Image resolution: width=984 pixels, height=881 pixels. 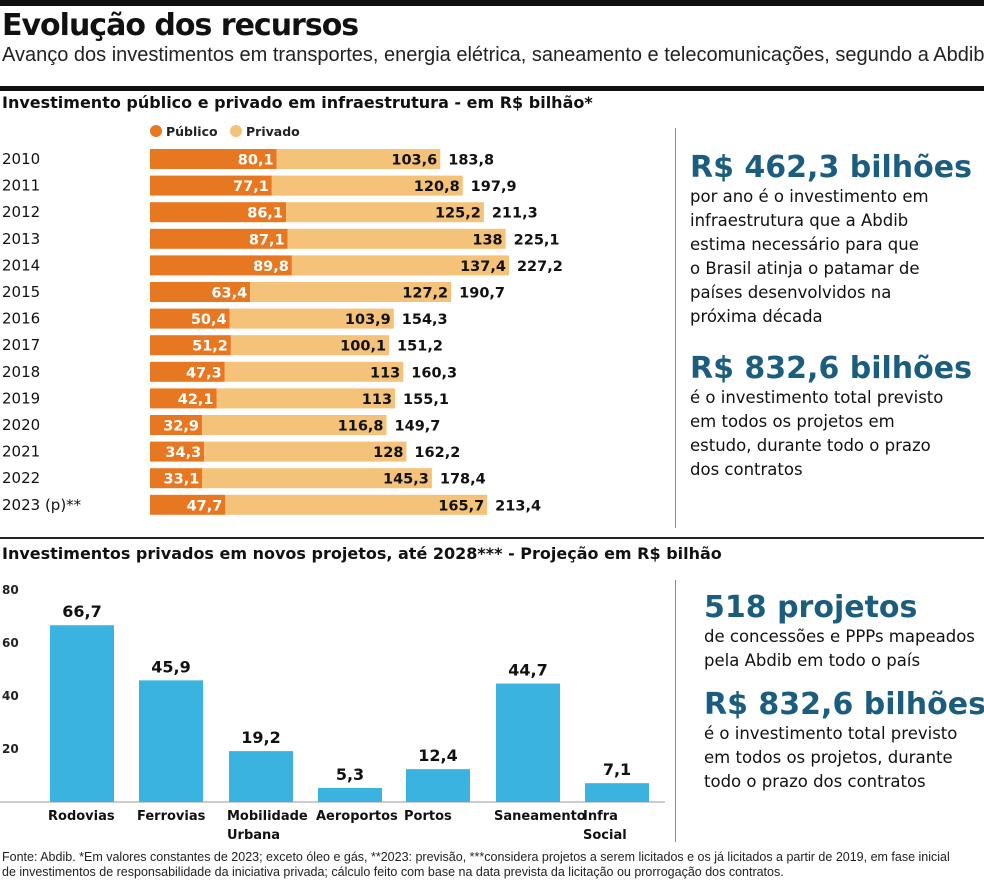 What do you see at coordinates (388, 453) in the screenshot?
I see `value-label-privado: 128` at bounding box center [388, 453].